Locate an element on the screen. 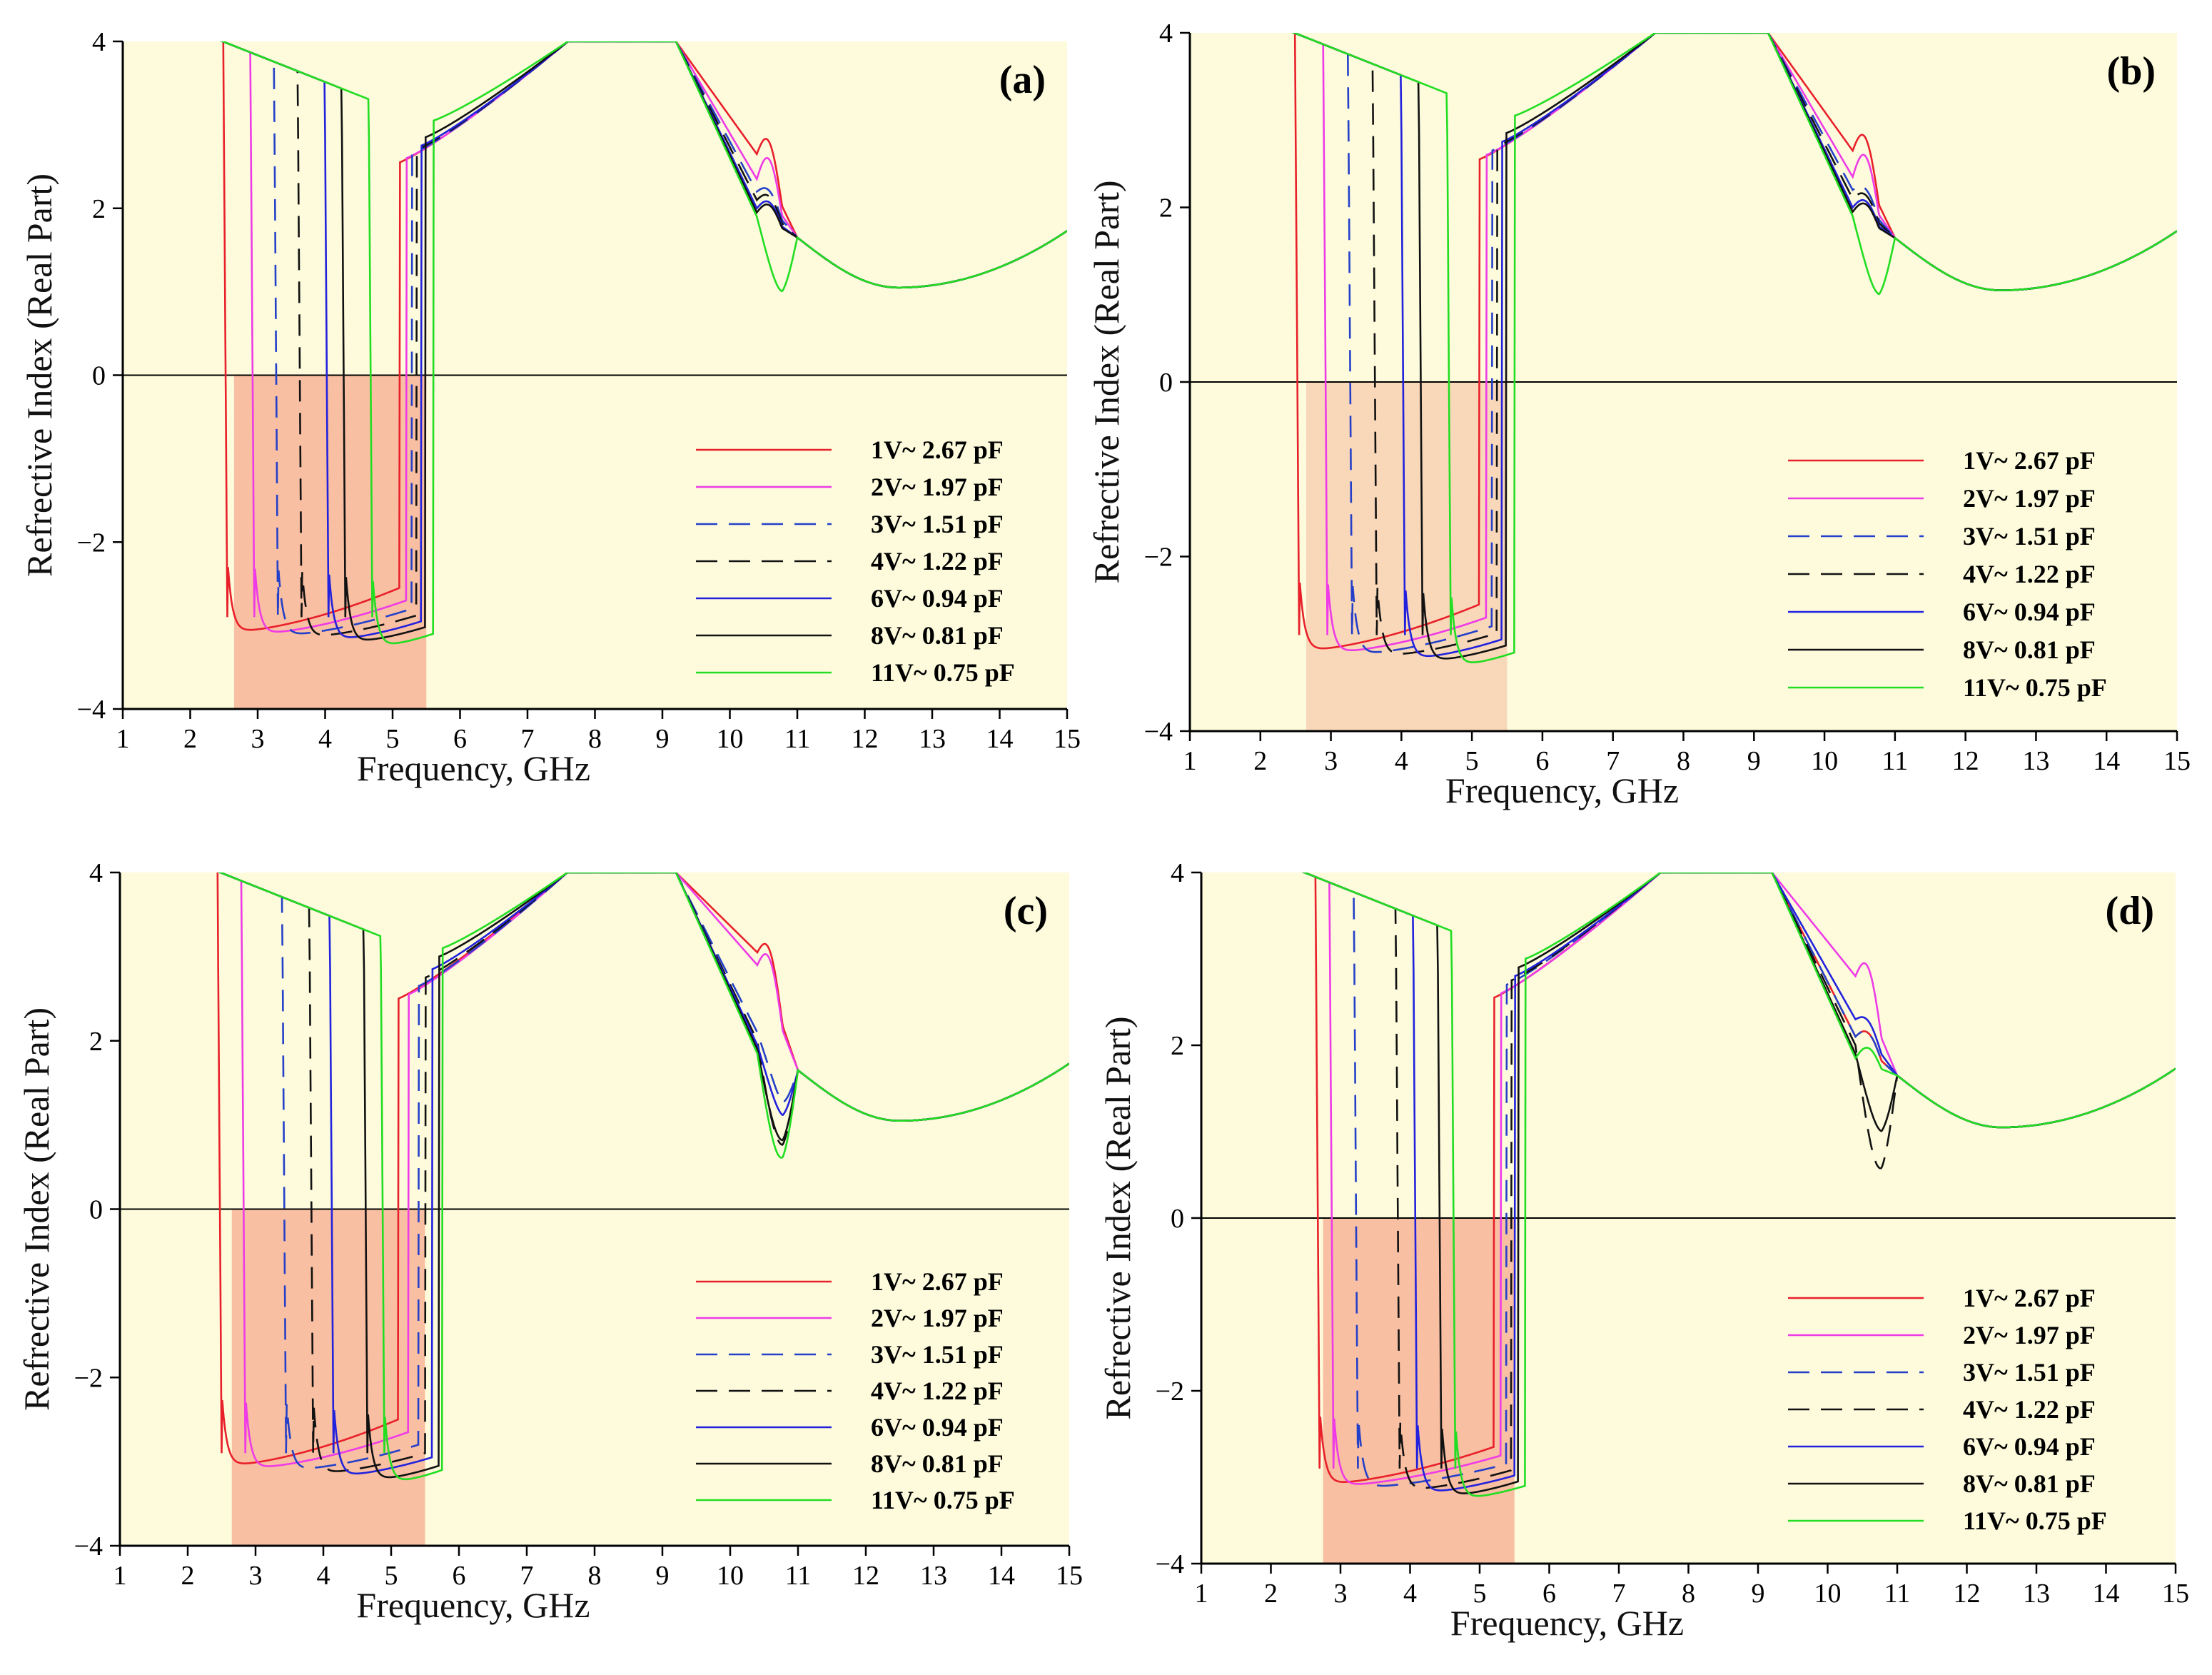 Image resolution: width=2212 pixels, height=1675 pixels. panel-label: (d) is located at coordinates (2130, 911).